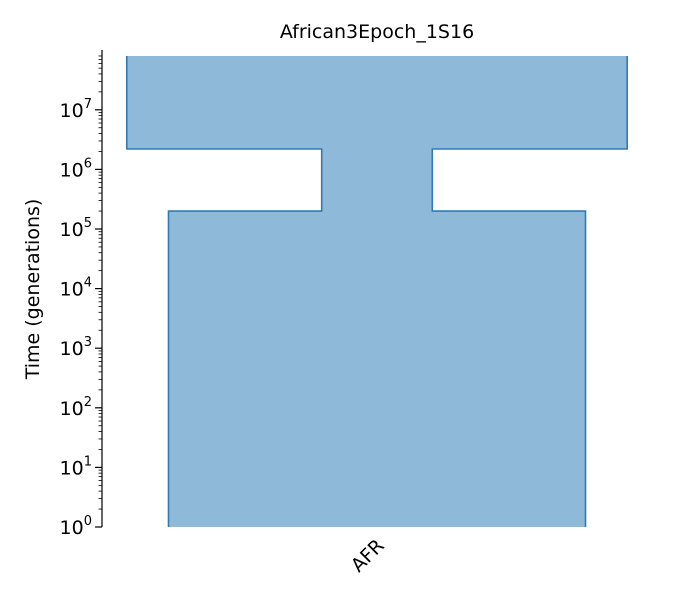  What do you see at coordinates (76, 526) in the screenshot?
I see `y-tick-label: 10⁰` at bounding box center [76, 526].